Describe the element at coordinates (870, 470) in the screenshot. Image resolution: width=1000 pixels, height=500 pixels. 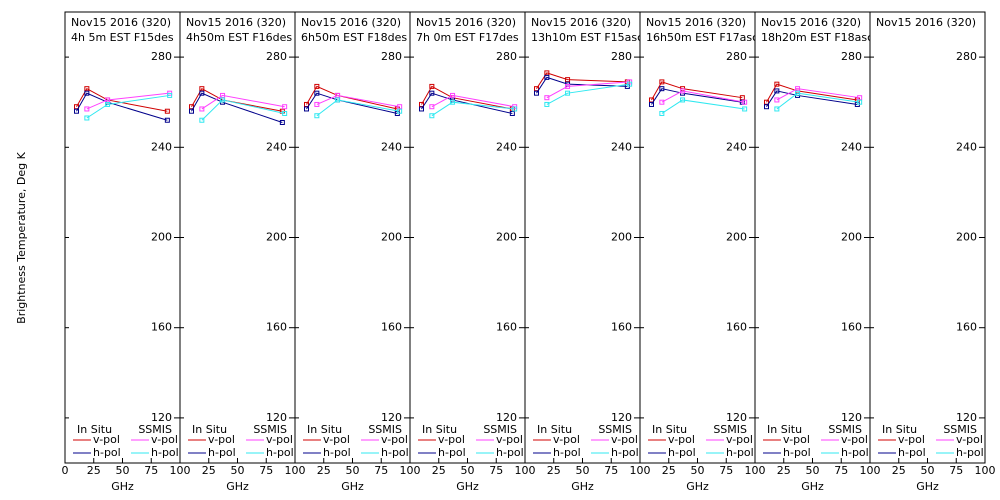
I see `x-tick-label: 100` at that location.